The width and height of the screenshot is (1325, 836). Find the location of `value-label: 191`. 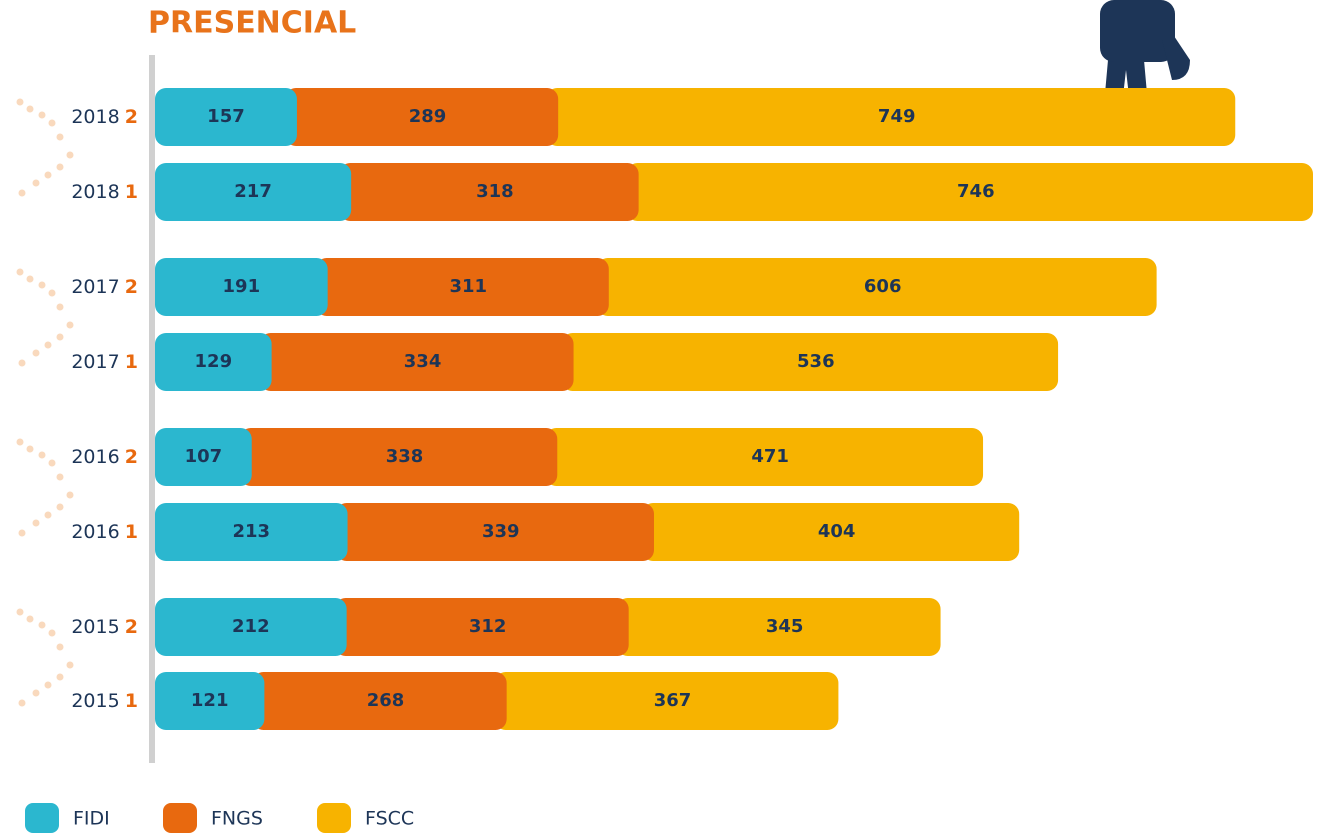

value-label: 191 is located at coordinates (242, 286).